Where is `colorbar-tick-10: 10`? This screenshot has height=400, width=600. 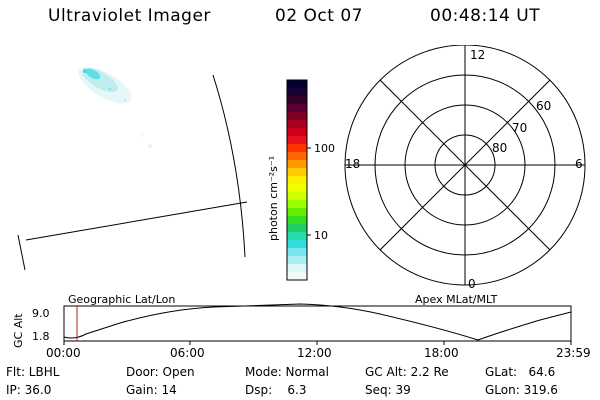 colorbar-tick-10: 10 is located at coordinates (321, 235).